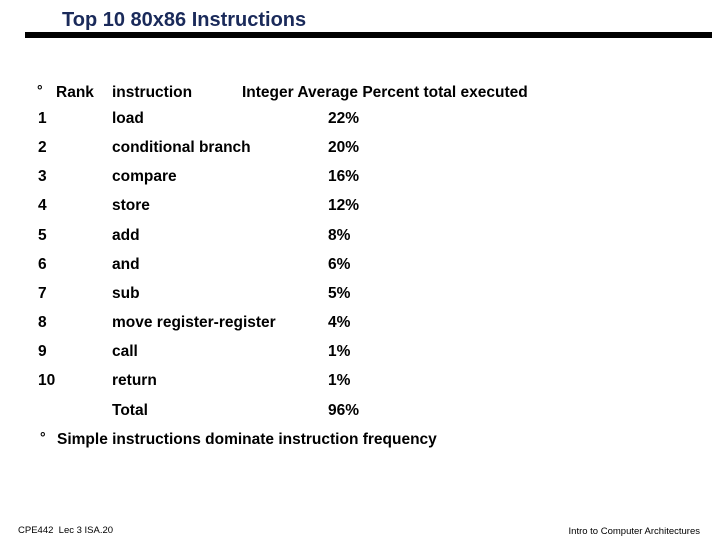 Image resolution: width=720 pixels, height=540 pixels. I want to click on footer-course-title: Intro to Computer Architectures, so click(634, 531).